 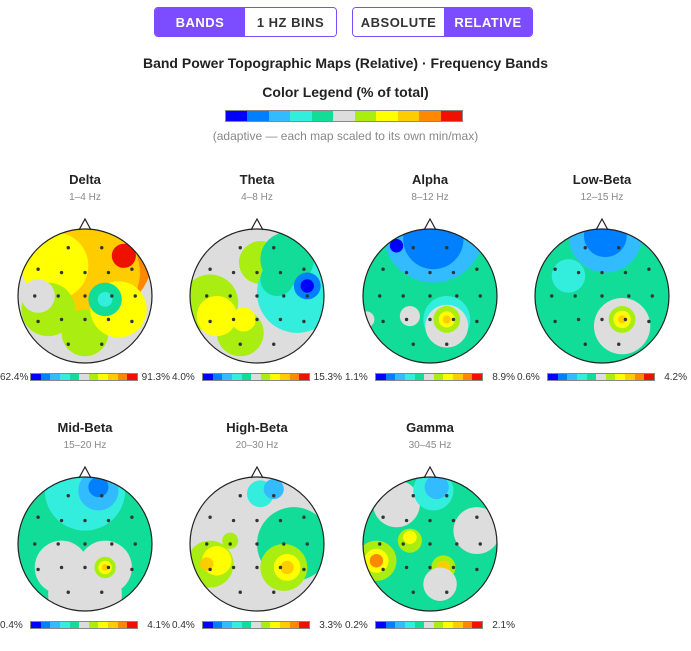 I want to click on map-title: Mid-Beta, so click(x=85, y=427).